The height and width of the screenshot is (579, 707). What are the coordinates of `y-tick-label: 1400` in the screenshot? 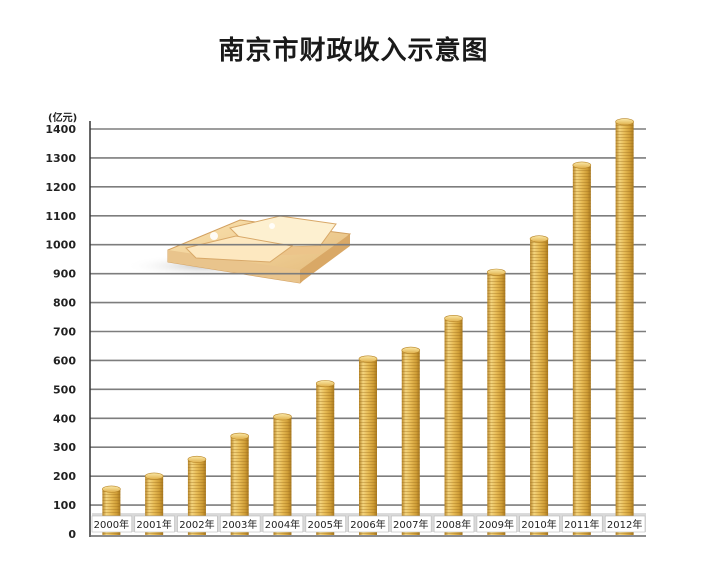 It's located at (60, 129).